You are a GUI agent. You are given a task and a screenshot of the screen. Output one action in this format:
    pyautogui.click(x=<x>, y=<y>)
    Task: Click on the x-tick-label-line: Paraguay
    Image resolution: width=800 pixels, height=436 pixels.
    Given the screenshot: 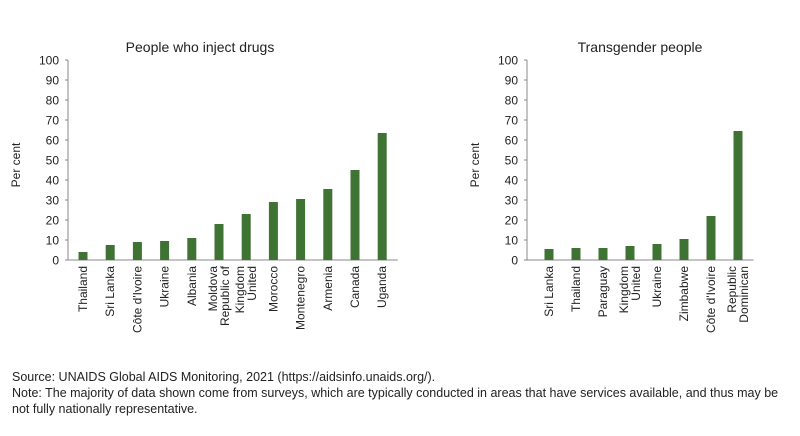 What is the action you would take?
    pyautogui.click(x=603, y=291)
    